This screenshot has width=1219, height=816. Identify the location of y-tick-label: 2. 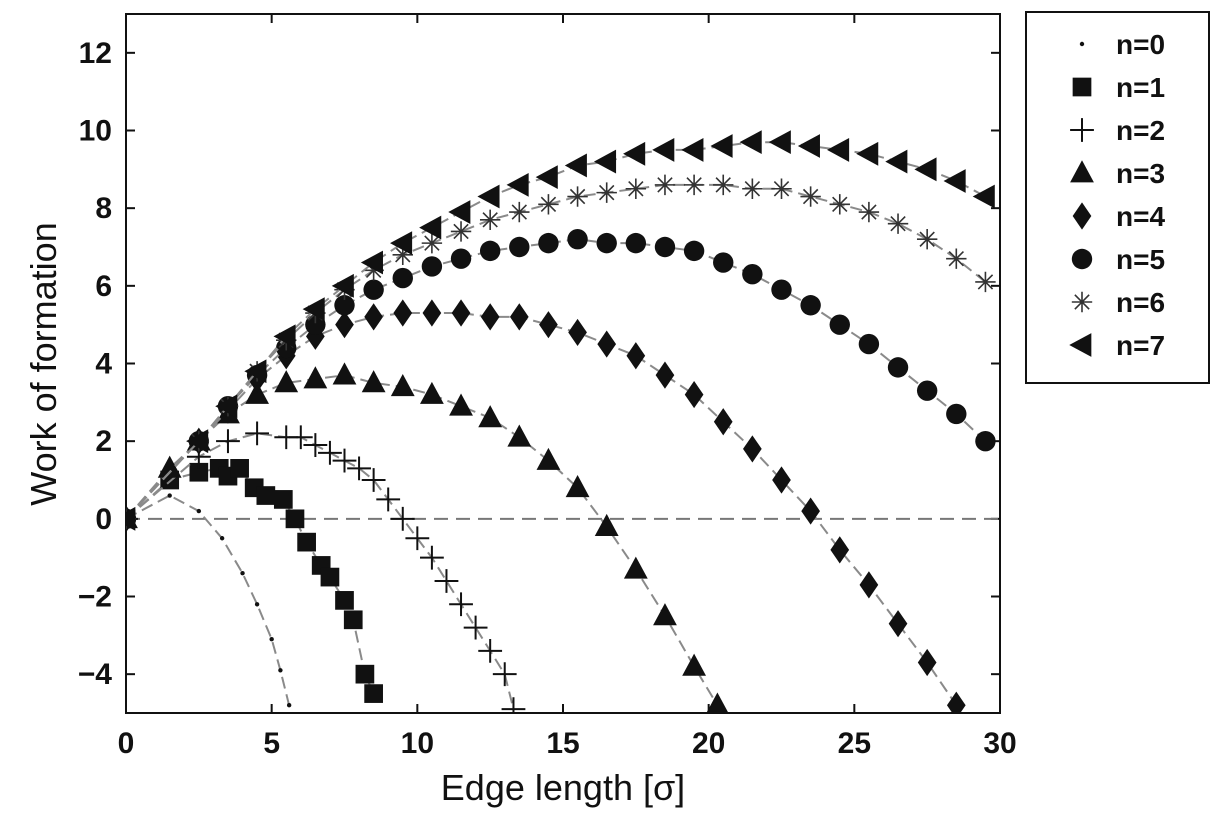
(103, 441).